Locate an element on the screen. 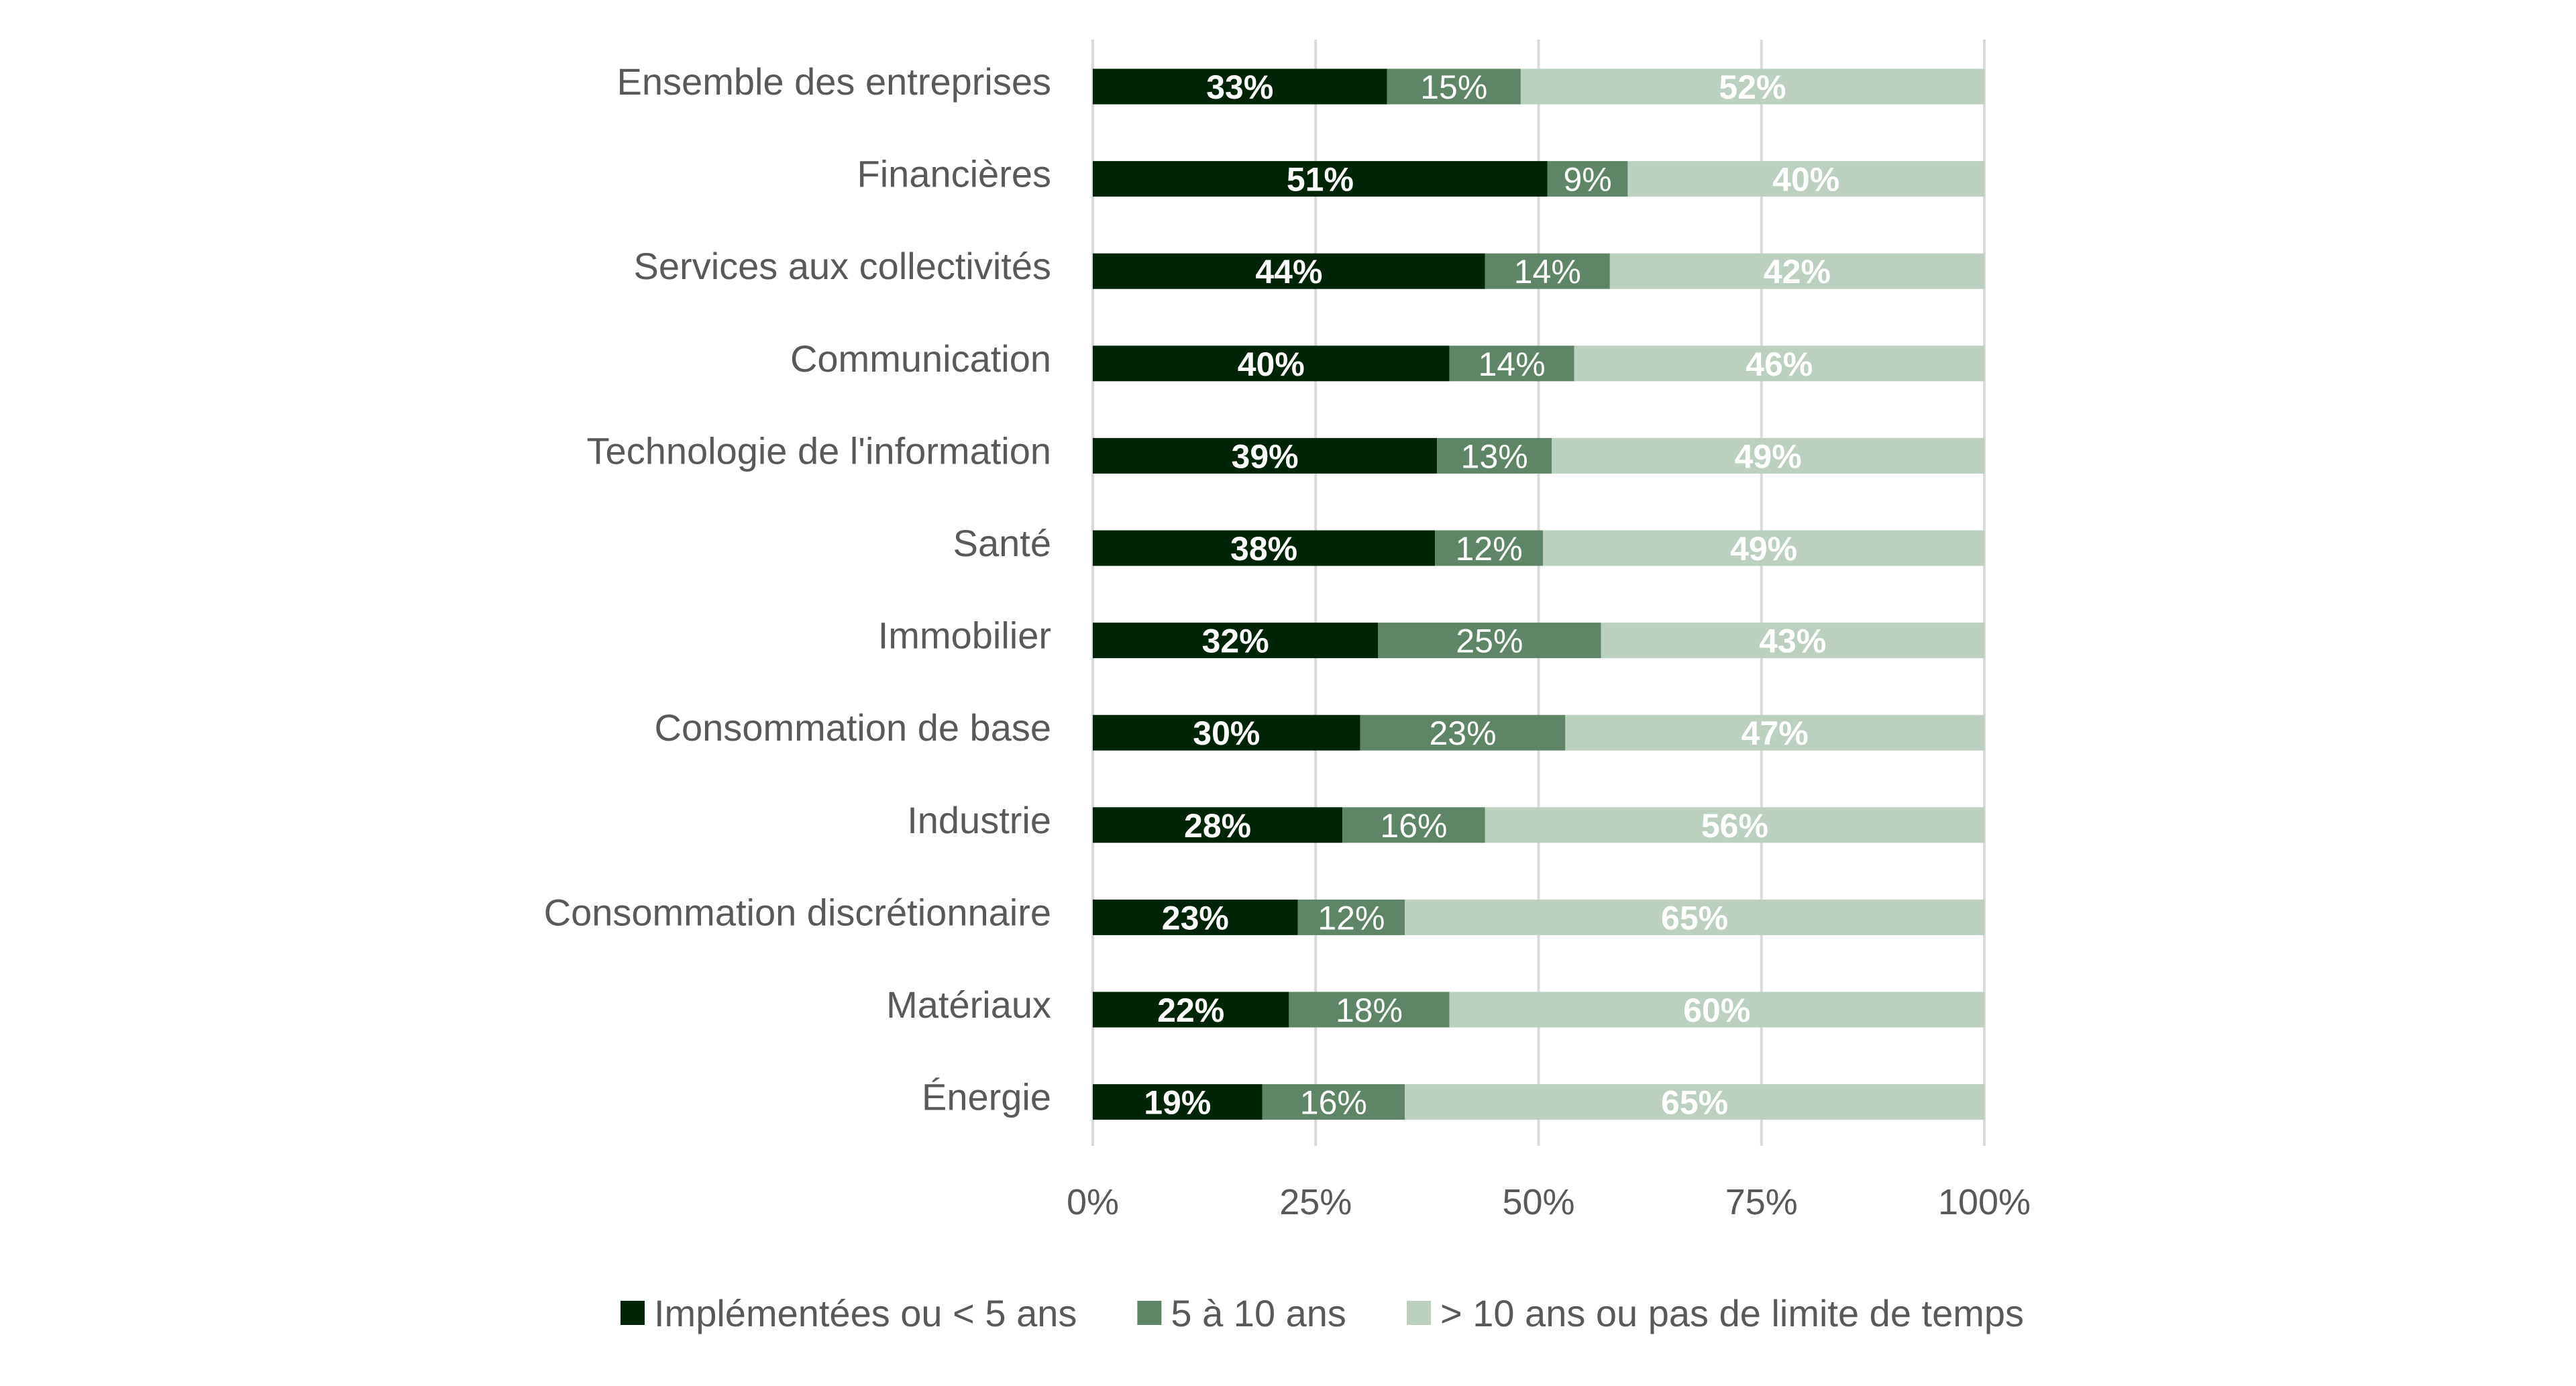  data-label: 32% is located at coordinates (1235, 641).